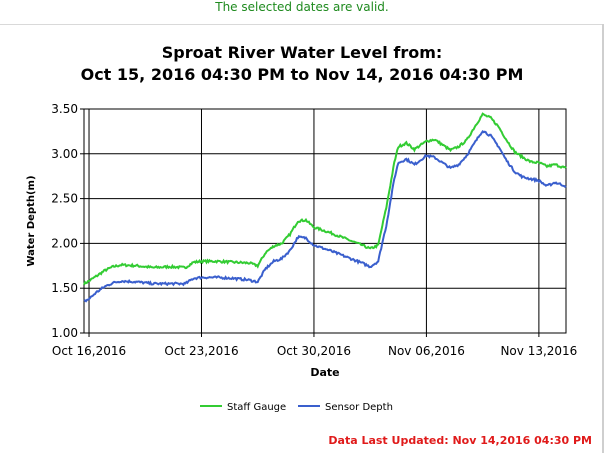 The width and height of the screenshot is (604, 453). I want to click on validation-message: The selected dates are valid., so click(302, 7).